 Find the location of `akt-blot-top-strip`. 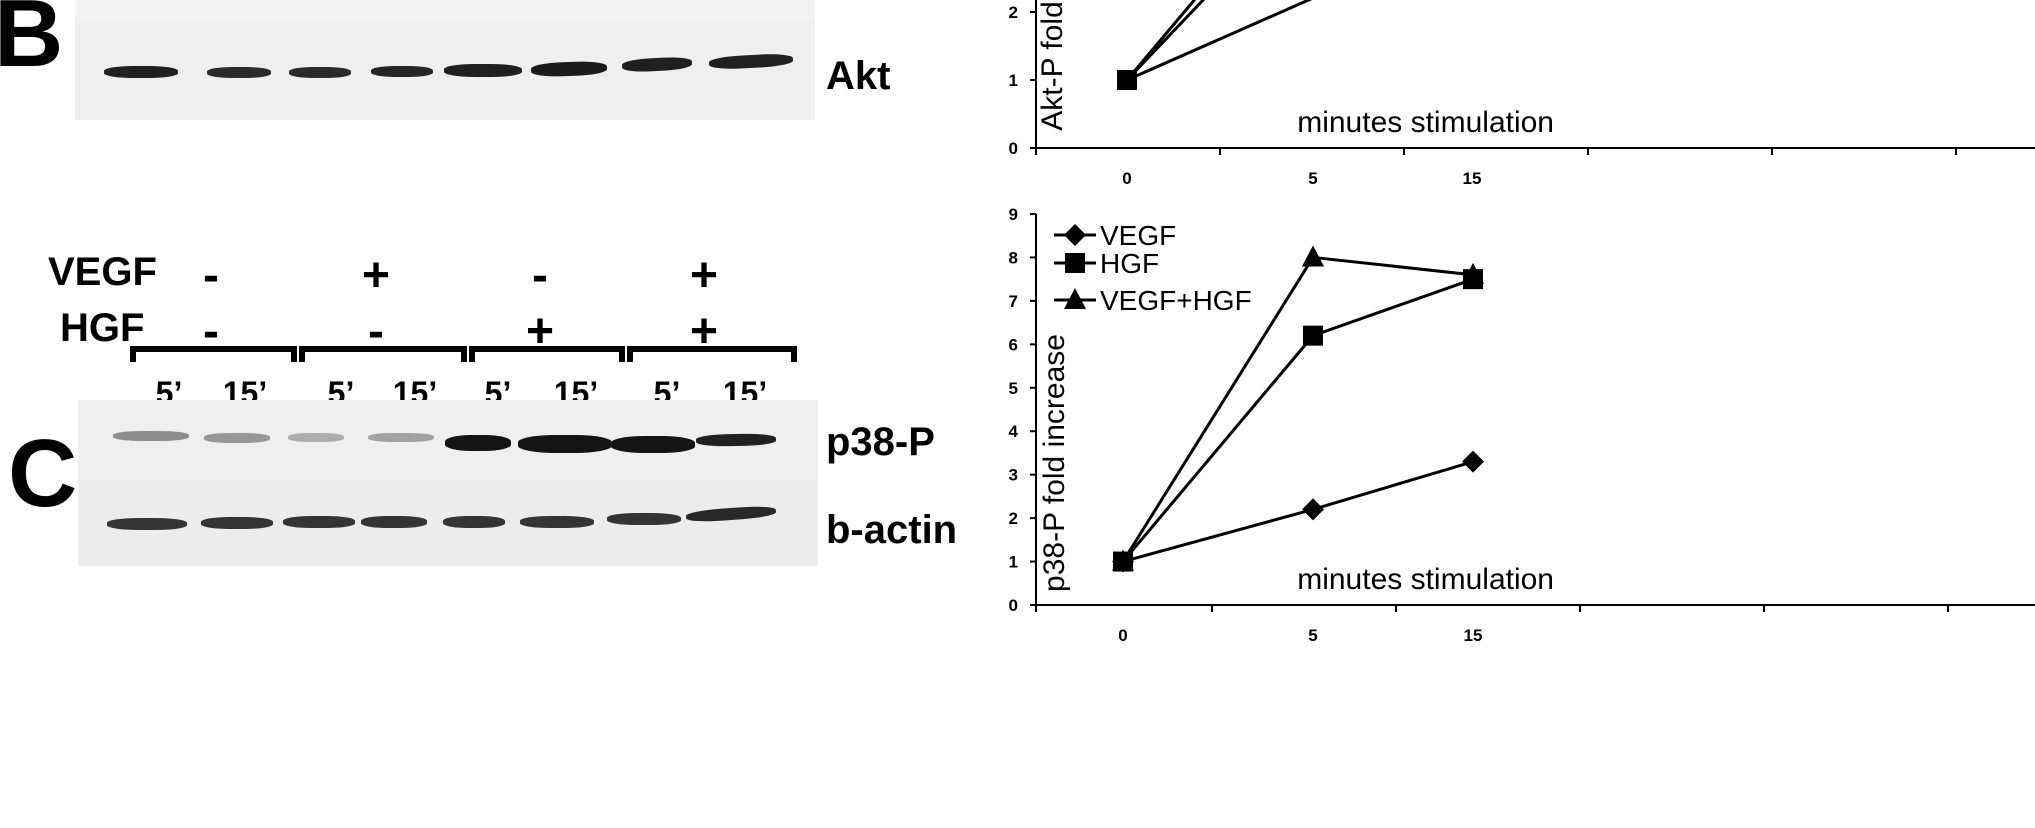

akt-blot-top-strip is located at coordinates (445, 11).